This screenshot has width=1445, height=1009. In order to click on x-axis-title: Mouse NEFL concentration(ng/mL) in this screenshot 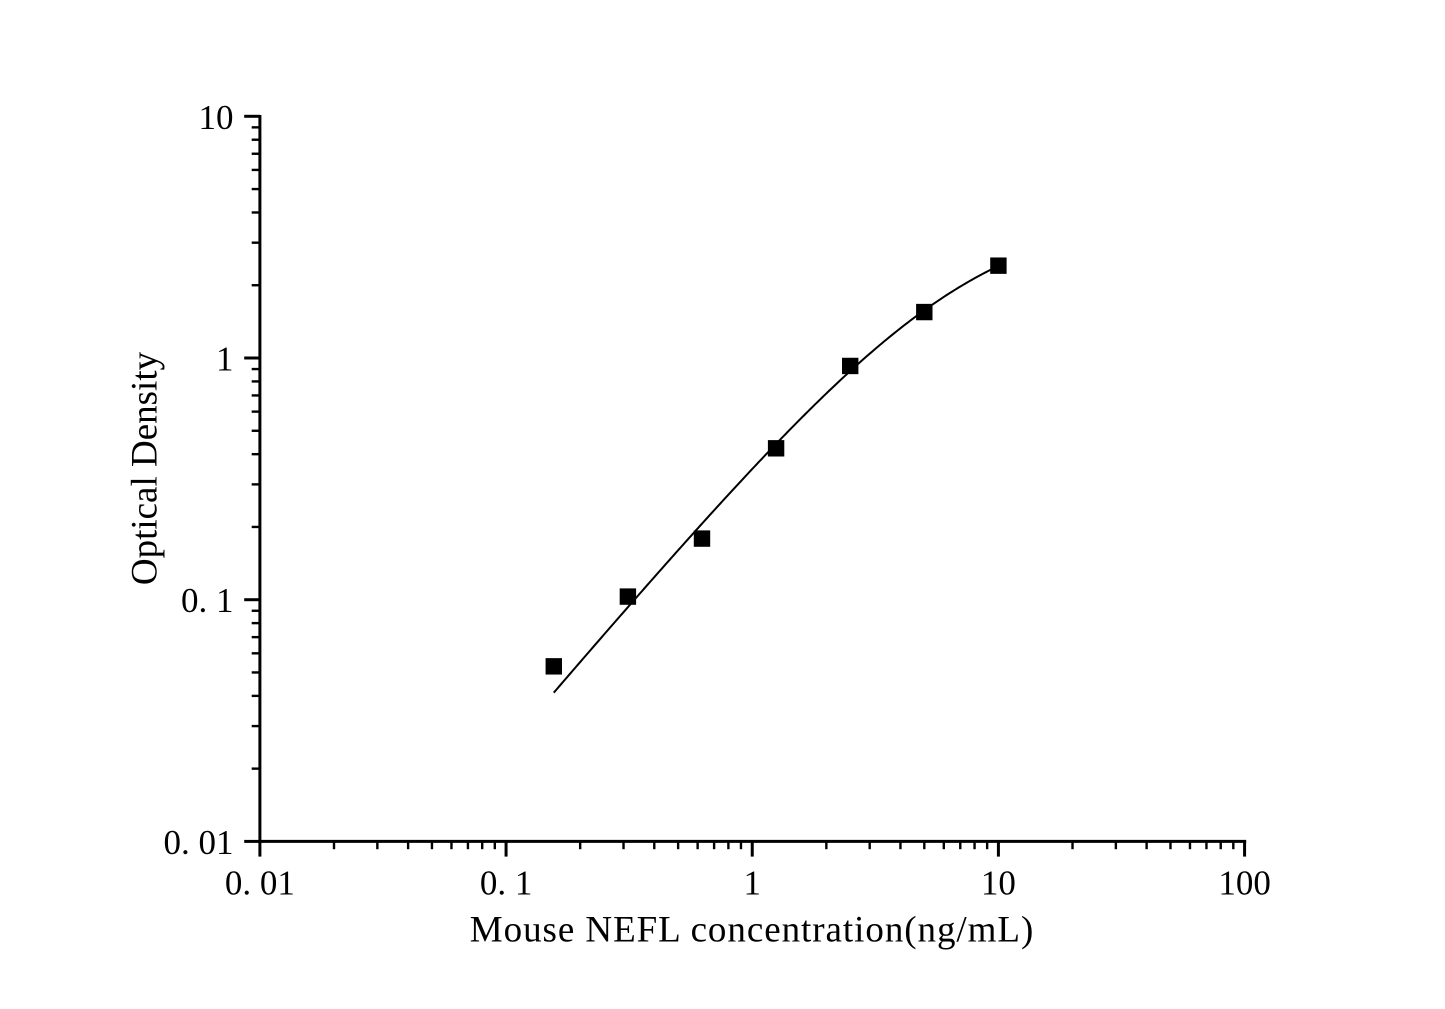, I will do `click(752, 930)`.